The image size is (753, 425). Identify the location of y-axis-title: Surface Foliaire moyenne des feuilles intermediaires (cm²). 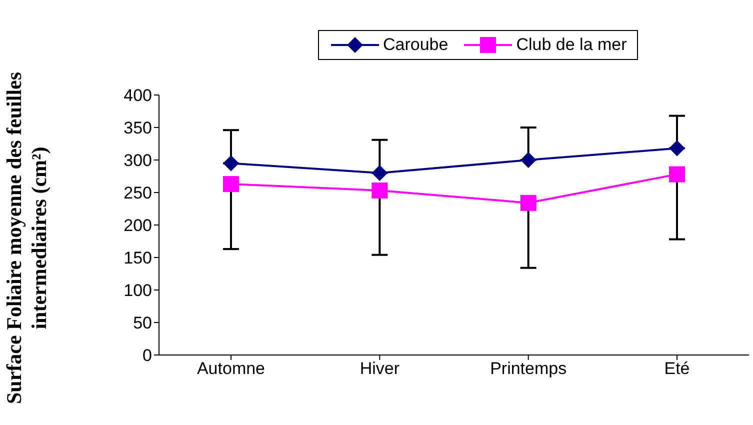
(26, 238).